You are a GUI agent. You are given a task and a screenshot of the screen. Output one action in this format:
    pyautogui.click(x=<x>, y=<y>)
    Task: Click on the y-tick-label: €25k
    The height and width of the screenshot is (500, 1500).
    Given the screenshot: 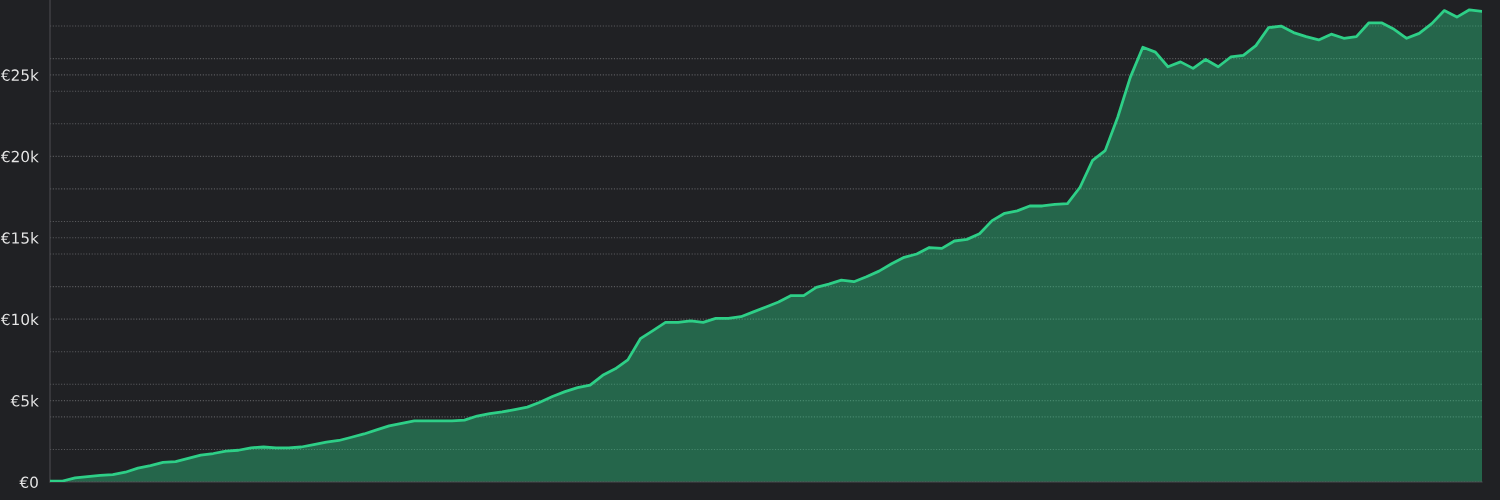 What is the action you would take?
    pyautogui.click(x=19, y=75)
    